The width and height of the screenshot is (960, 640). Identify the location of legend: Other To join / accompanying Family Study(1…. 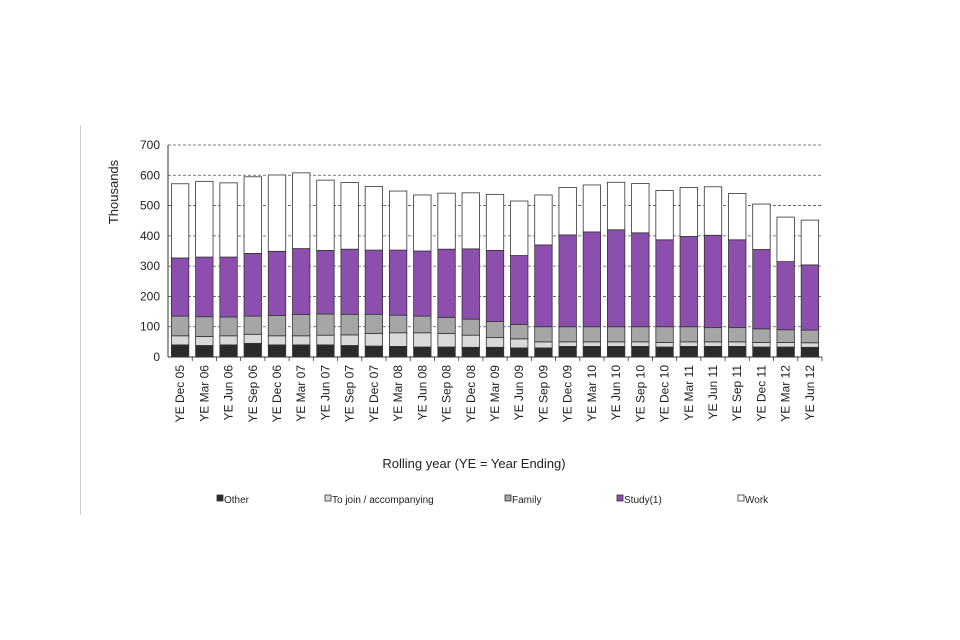
(492, 500).